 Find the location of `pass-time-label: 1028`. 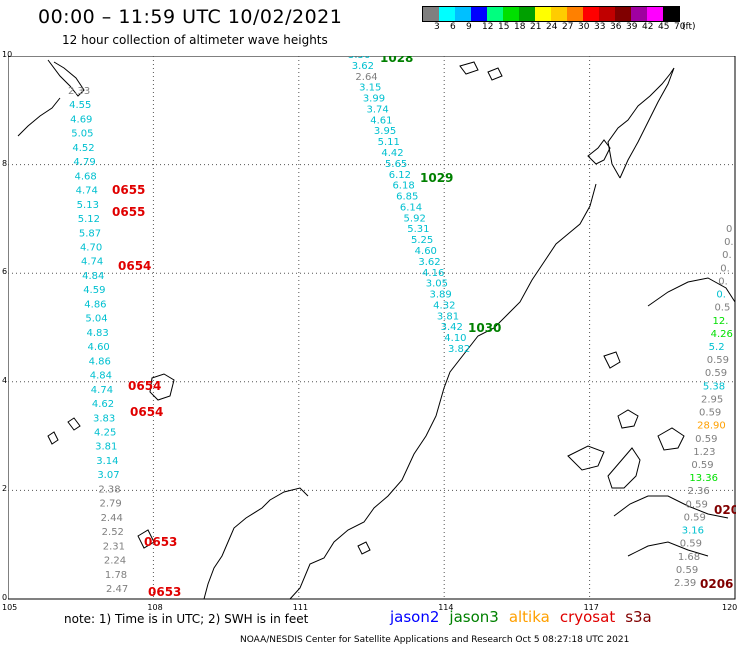

pass-time-label: 1028 is located at coordinates (396, 60).